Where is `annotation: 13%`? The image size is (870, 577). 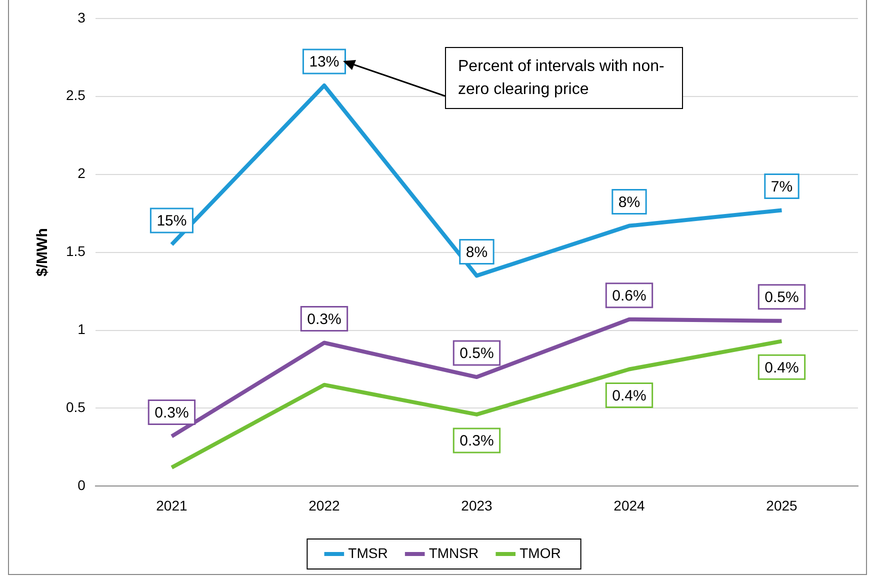
annotation: 13% is located at coordinates (324, 62).